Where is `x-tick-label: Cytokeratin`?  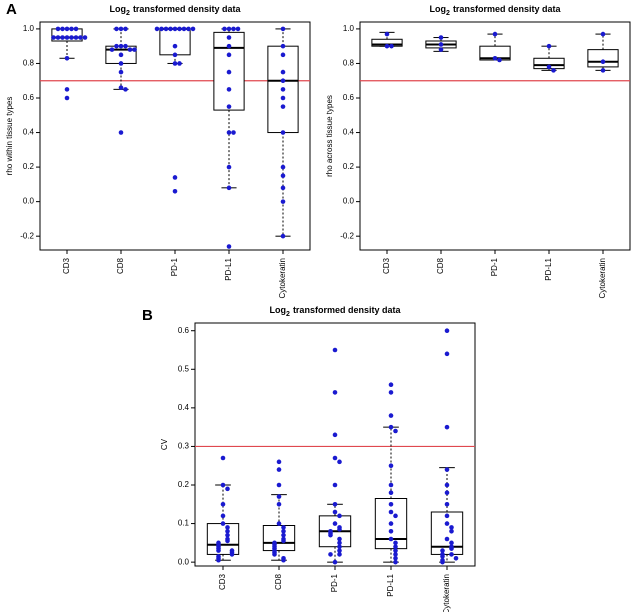
x-tick-label: Cytokeratin is located at coordinates (446, 593).